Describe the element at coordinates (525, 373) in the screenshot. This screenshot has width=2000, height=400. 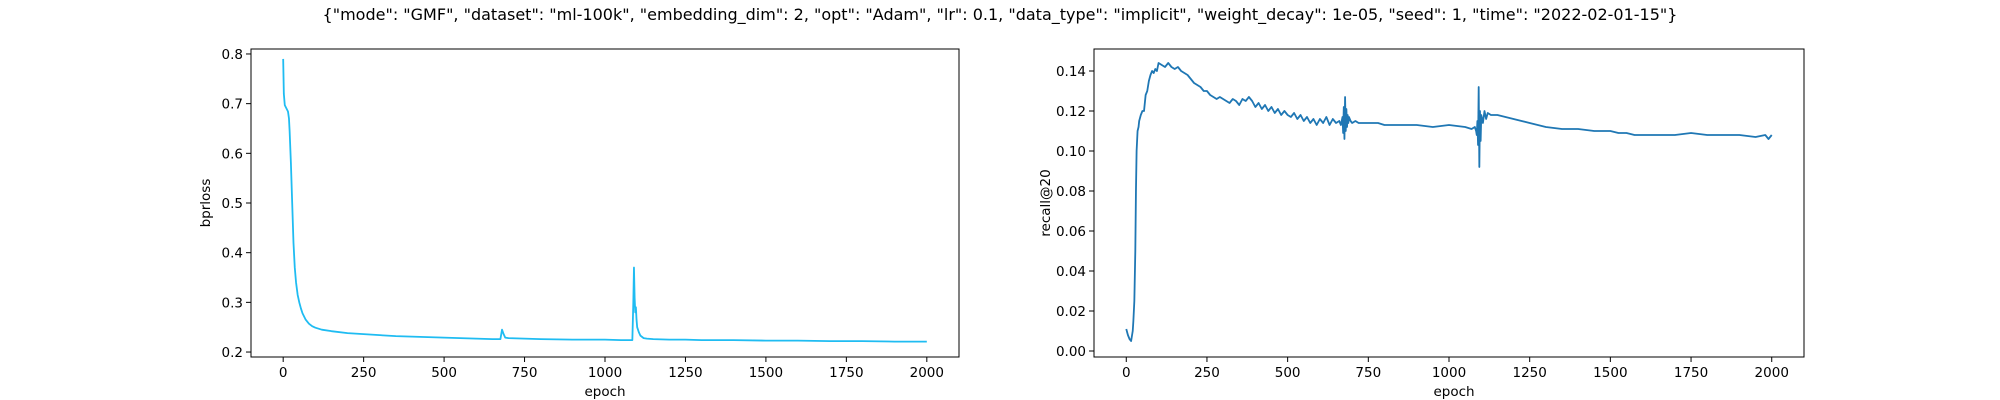
I see `bprloss-xtick-label: 750` at that location.